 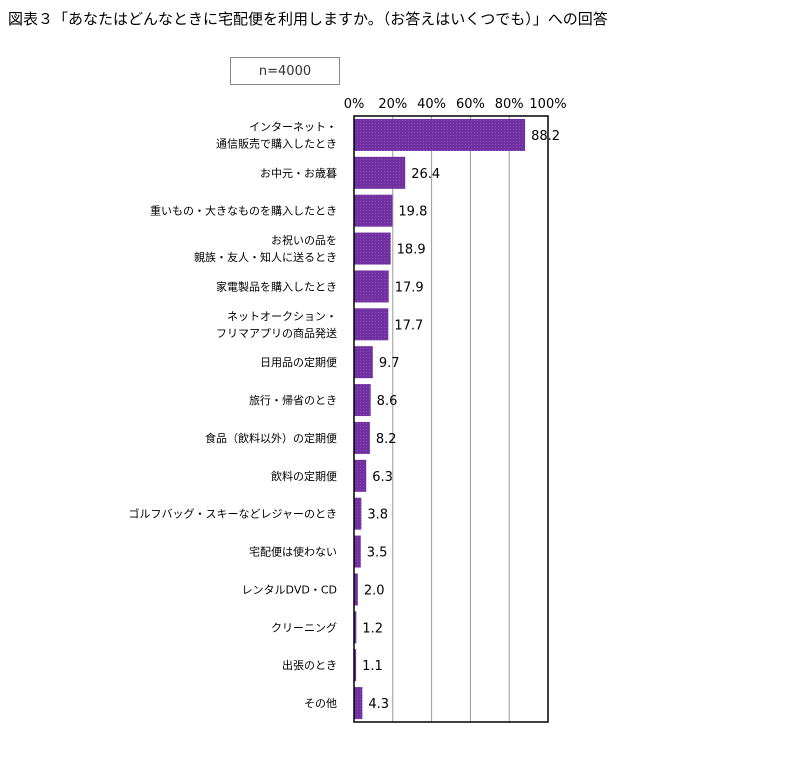 What do you see at coordinates (293, 126) in the screenshot?
I see `category-label: インターネット・` at bounding box center [293, 126].